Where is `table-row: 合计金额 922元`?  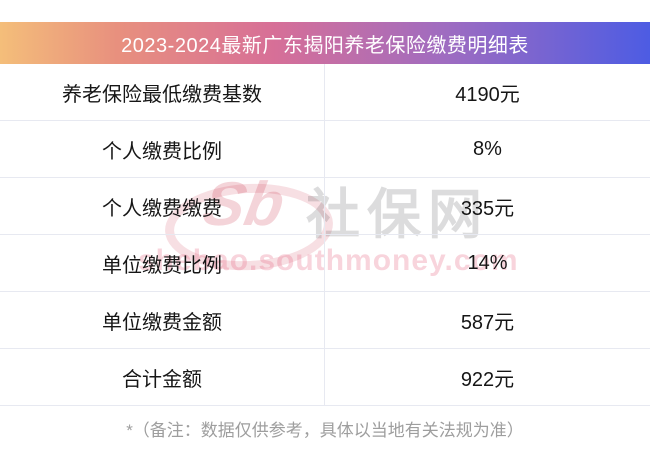
table-row: 合计金额 922元 is located at coordinates (325, 377).